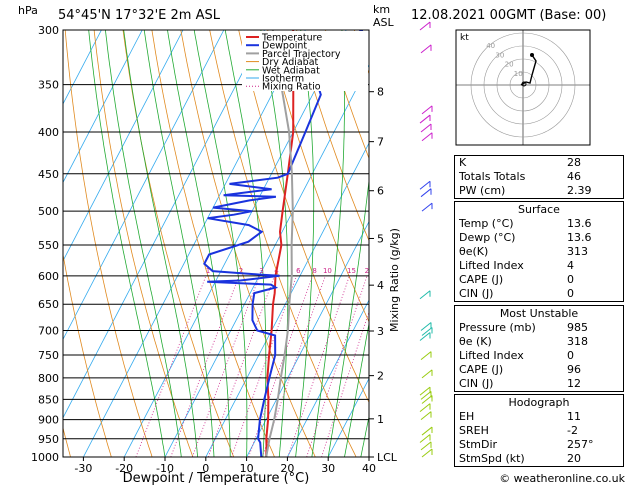 Image resolution: width=629 pixels, height=486 pixels. I want to click on x-tick-label: 0, so click(205, 468).